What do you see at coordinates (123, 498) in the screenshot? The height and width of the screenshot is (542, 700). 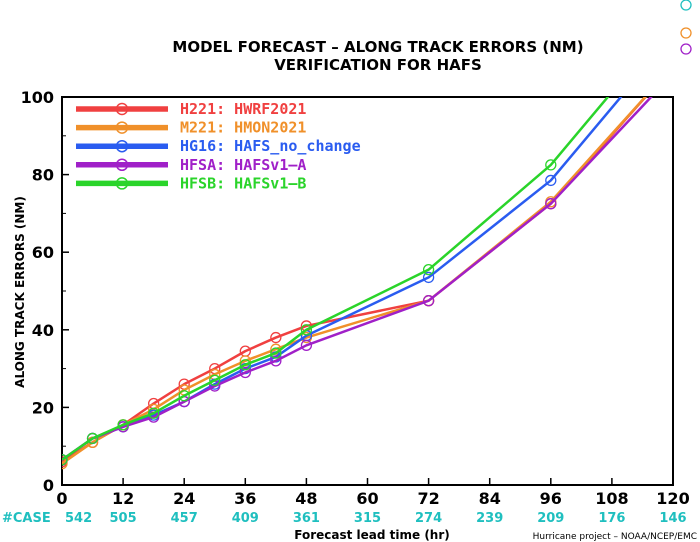 I see `x-tick-label: 12` at bounding box center [123, 498].